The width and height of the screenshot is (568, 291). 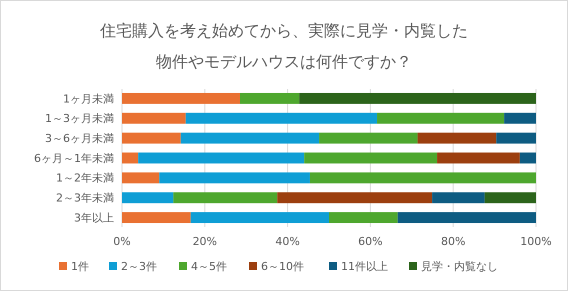 What do you see at coordinates (80, 266) in the screenshot?
I see `legend-label: 1件` at bounding box center [80, 266].